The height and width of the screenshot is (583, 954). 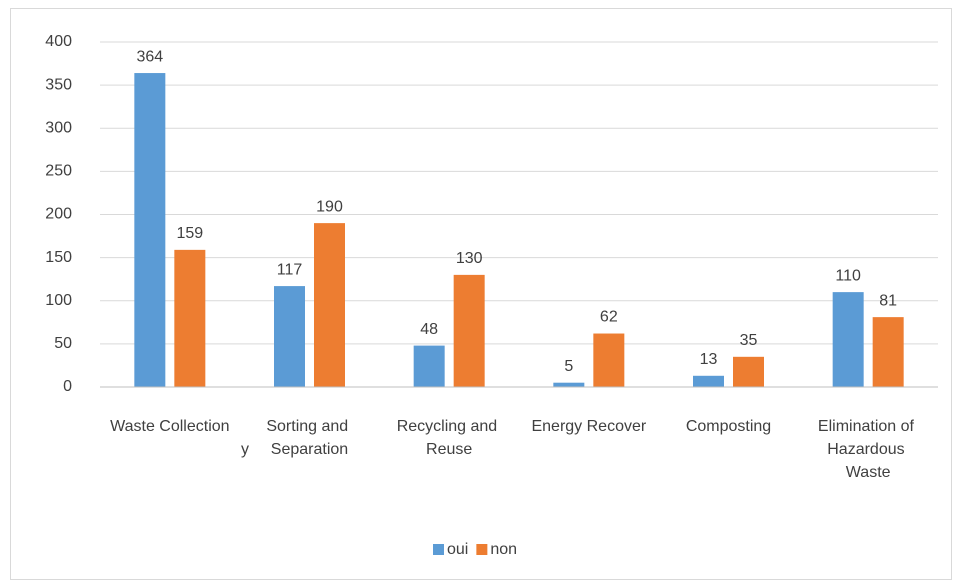 I want to click on data-label: 159, so click(x=189, y=233).